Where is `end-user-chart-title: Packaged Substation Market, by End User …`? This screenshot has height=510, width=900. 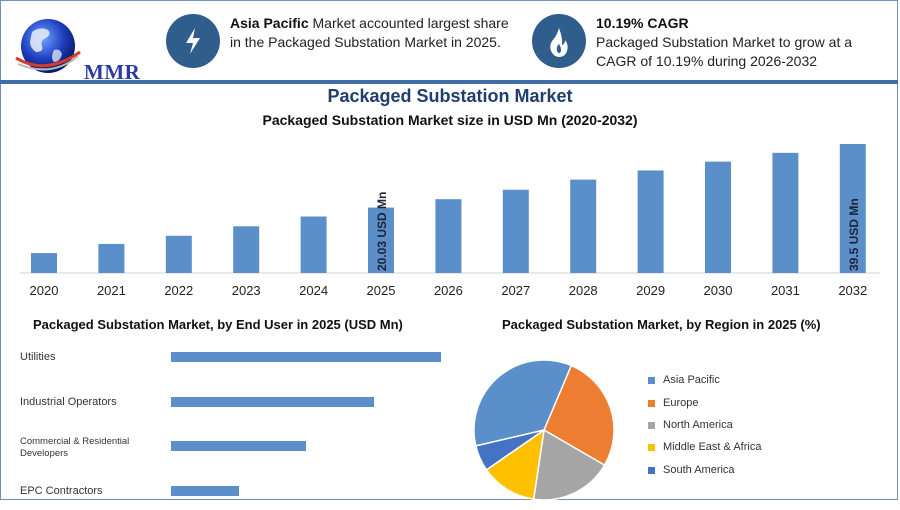
end-user-chart-title: Packaged Substation Market, by End User … is located at coordinates (218, 324).